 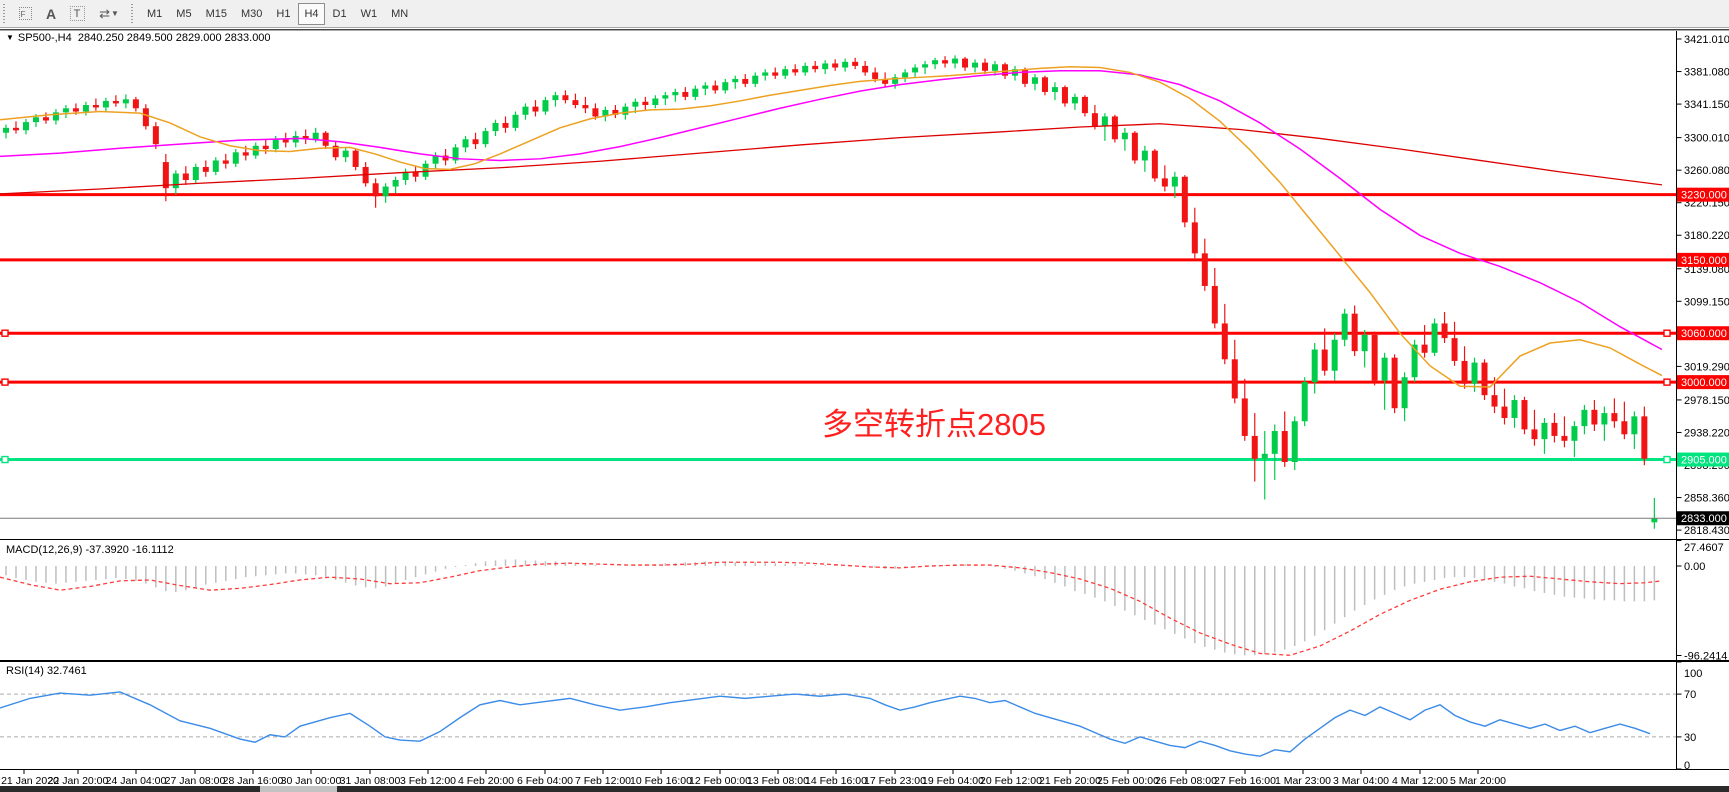 I want to click on chart-annotation: 多空转折点2805, so click(x=934, y=424).